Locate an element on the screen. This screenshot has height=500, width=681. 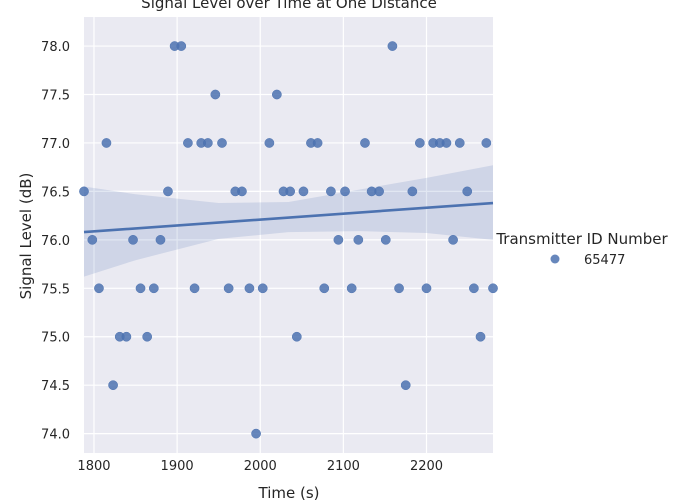
chart-title: Signal Level over Time at One Distance is located at coordinates (289, 6).